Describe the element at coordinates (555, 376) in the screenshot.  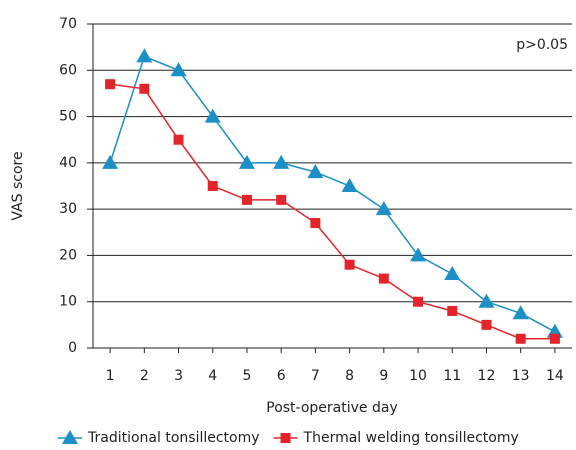
I see `x-tick-label: 14` at that location.